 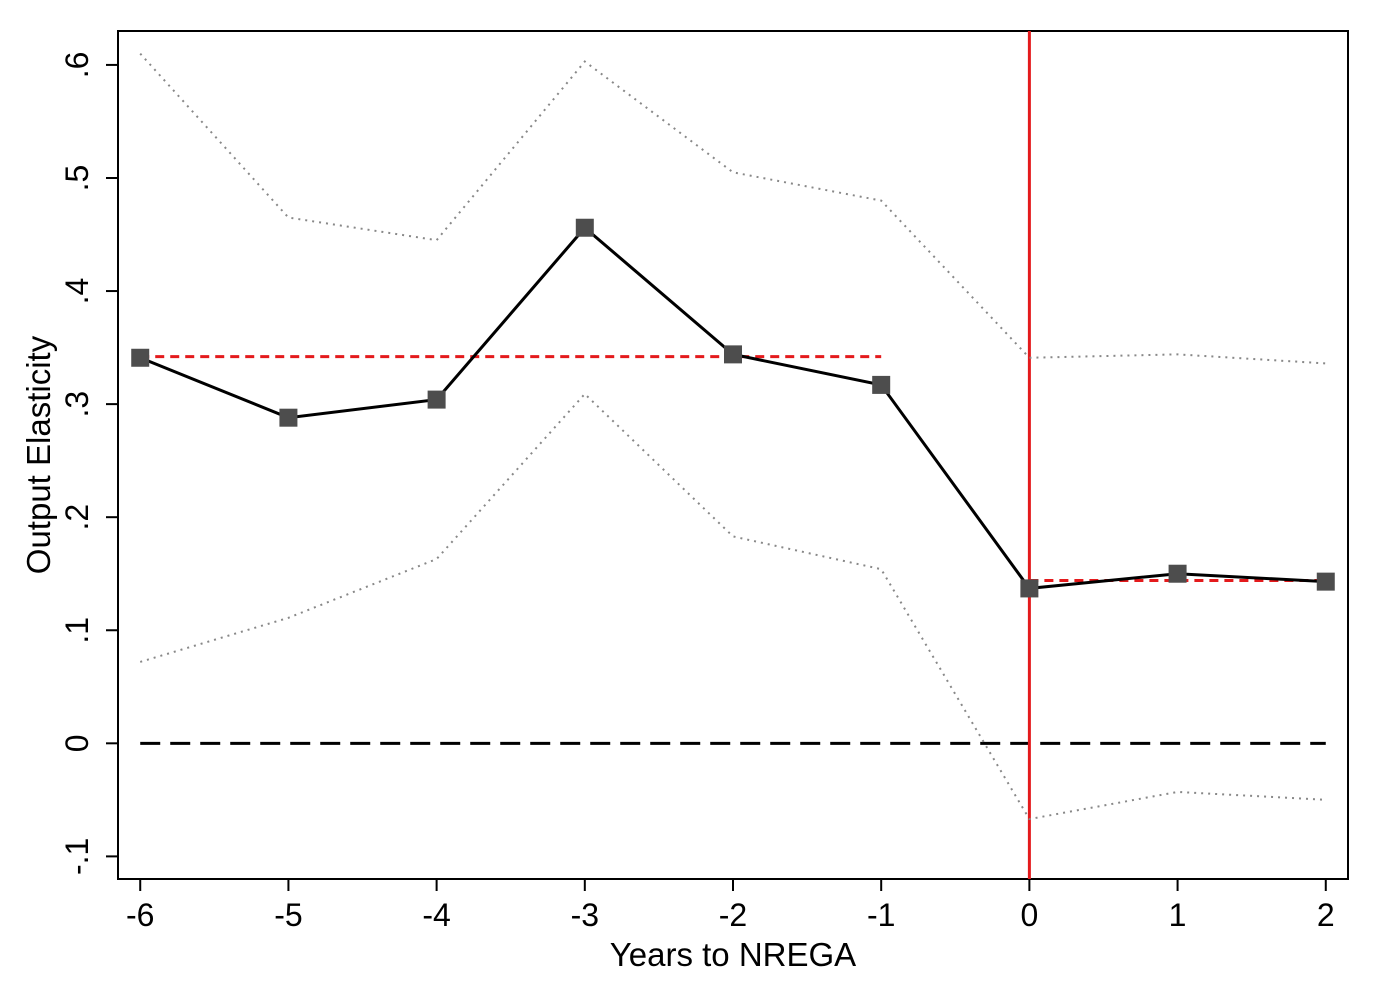 I want to click on x-tick-label: 1, so click(x=1178, y=915).